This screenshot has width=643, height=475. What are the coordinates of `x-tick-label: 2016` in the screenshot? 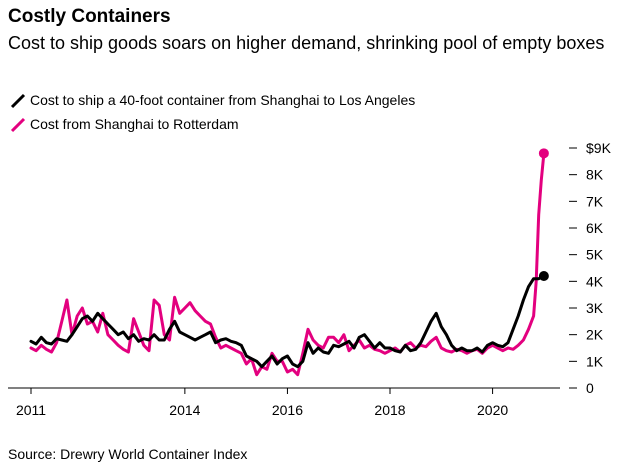 It's located at (287, 410).